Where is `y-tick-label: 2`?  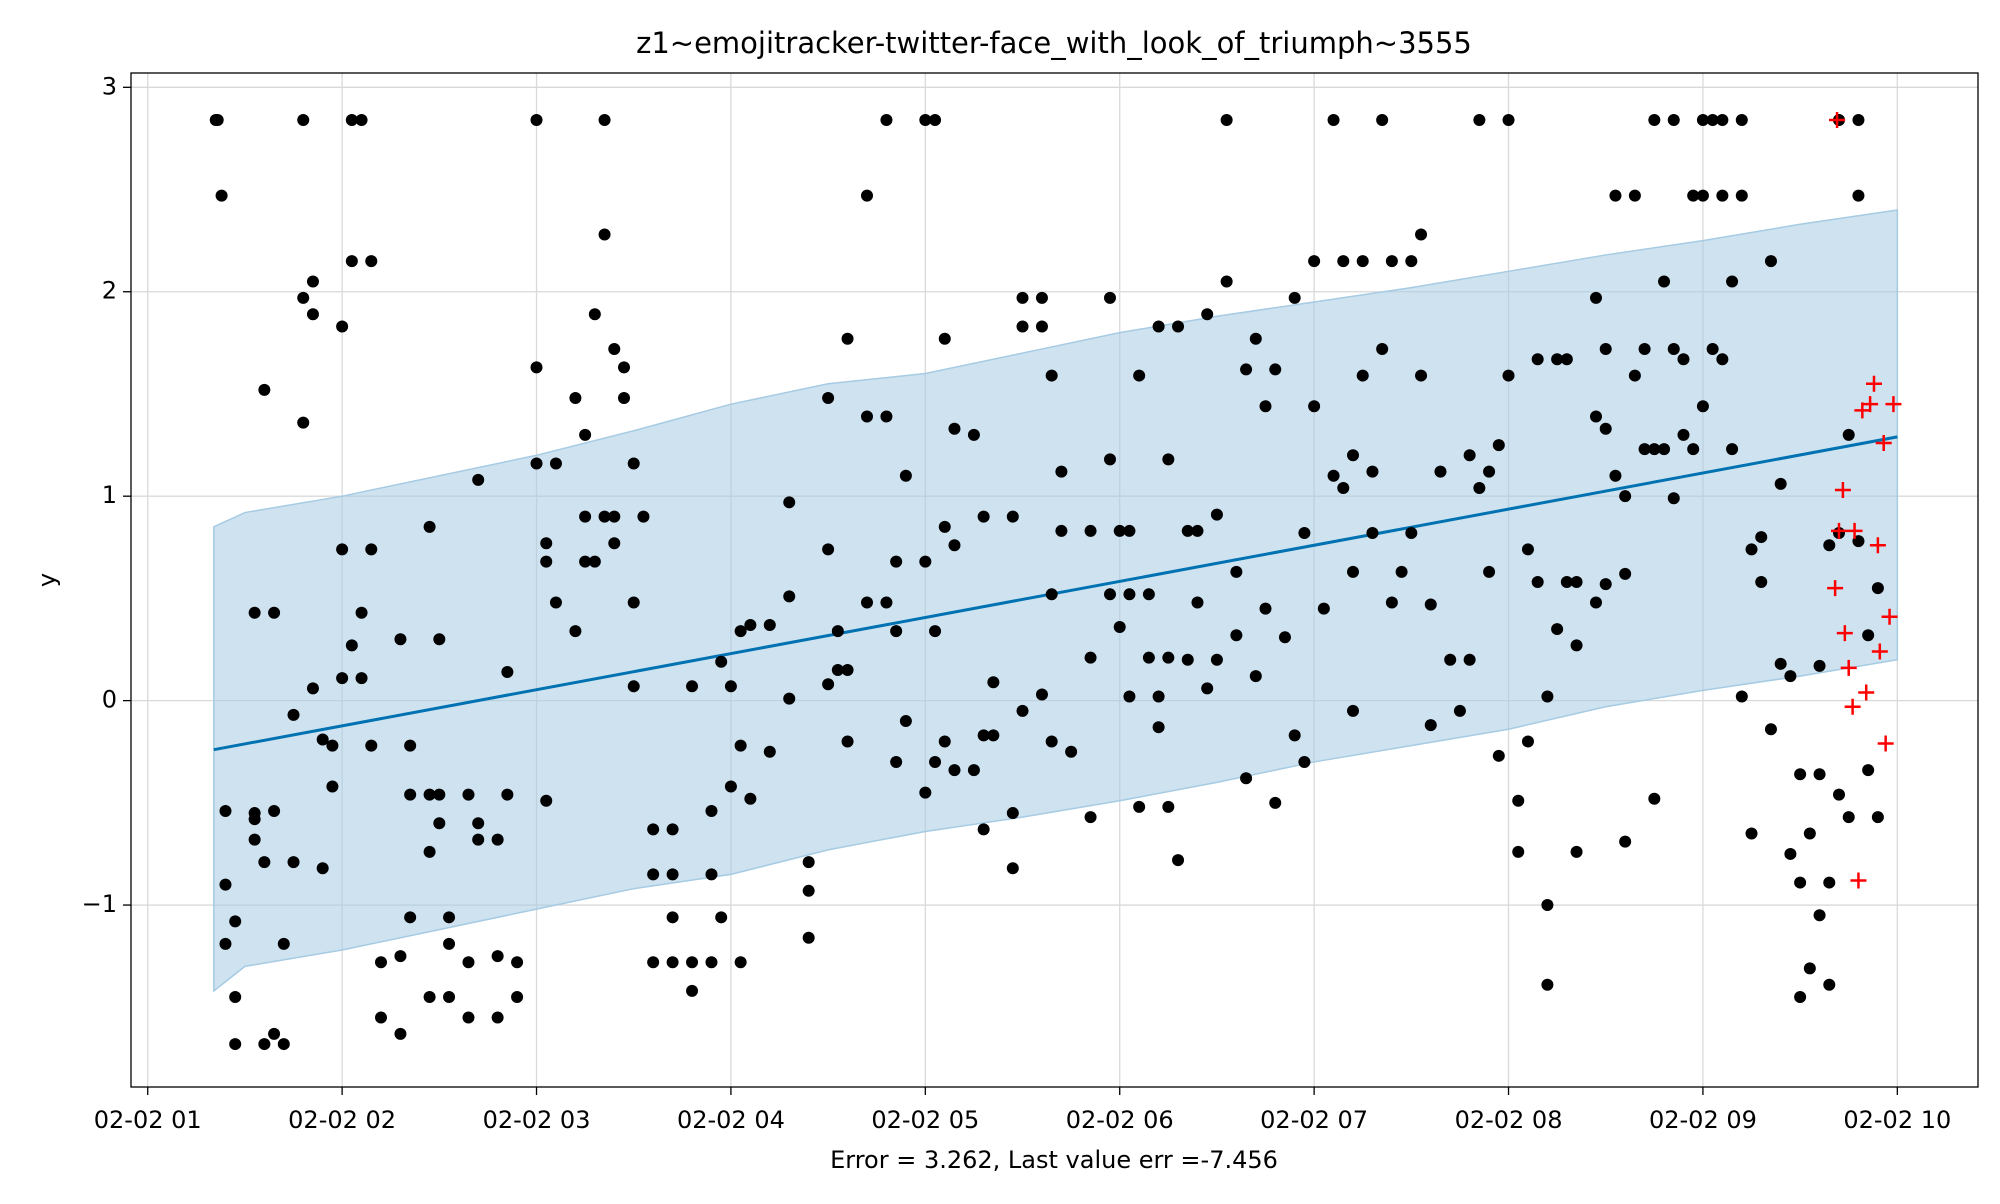
y-tick-label: 2 is located at coordinates (109, 291).